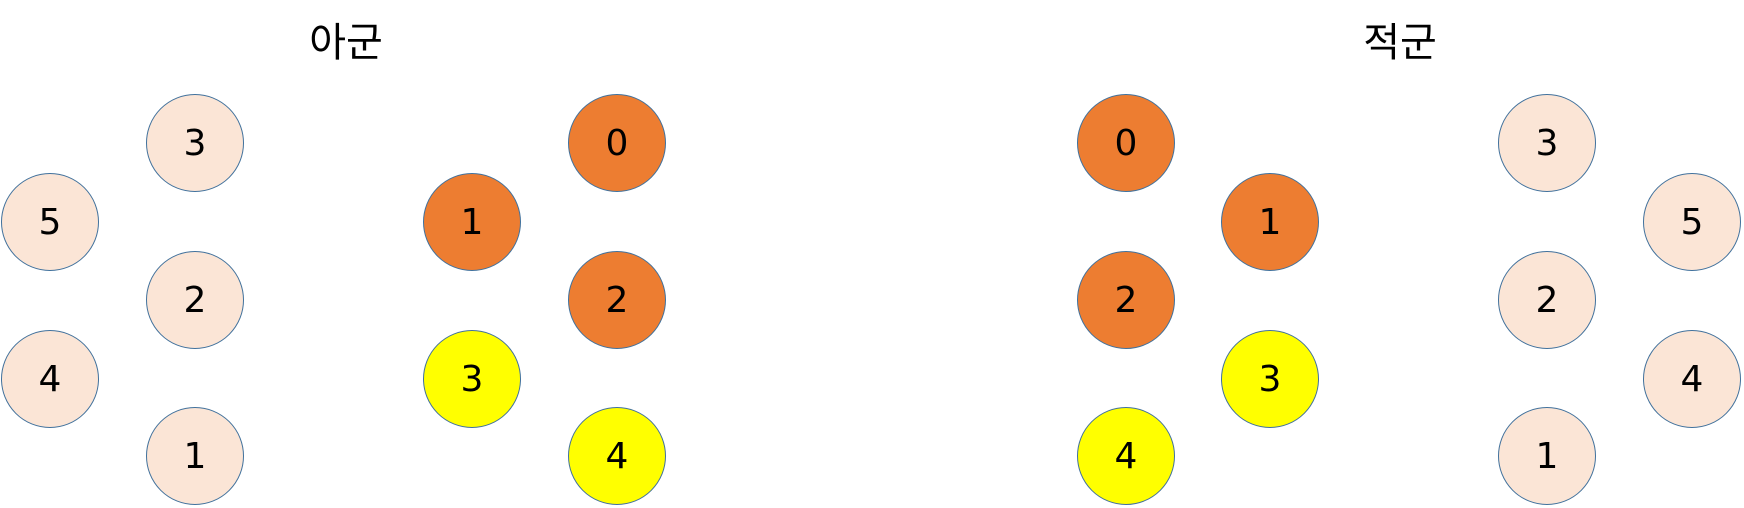 The width and height of the screenshot is (1744, 508). I want to click on enemy-title: 적군, so click(1400, 43).